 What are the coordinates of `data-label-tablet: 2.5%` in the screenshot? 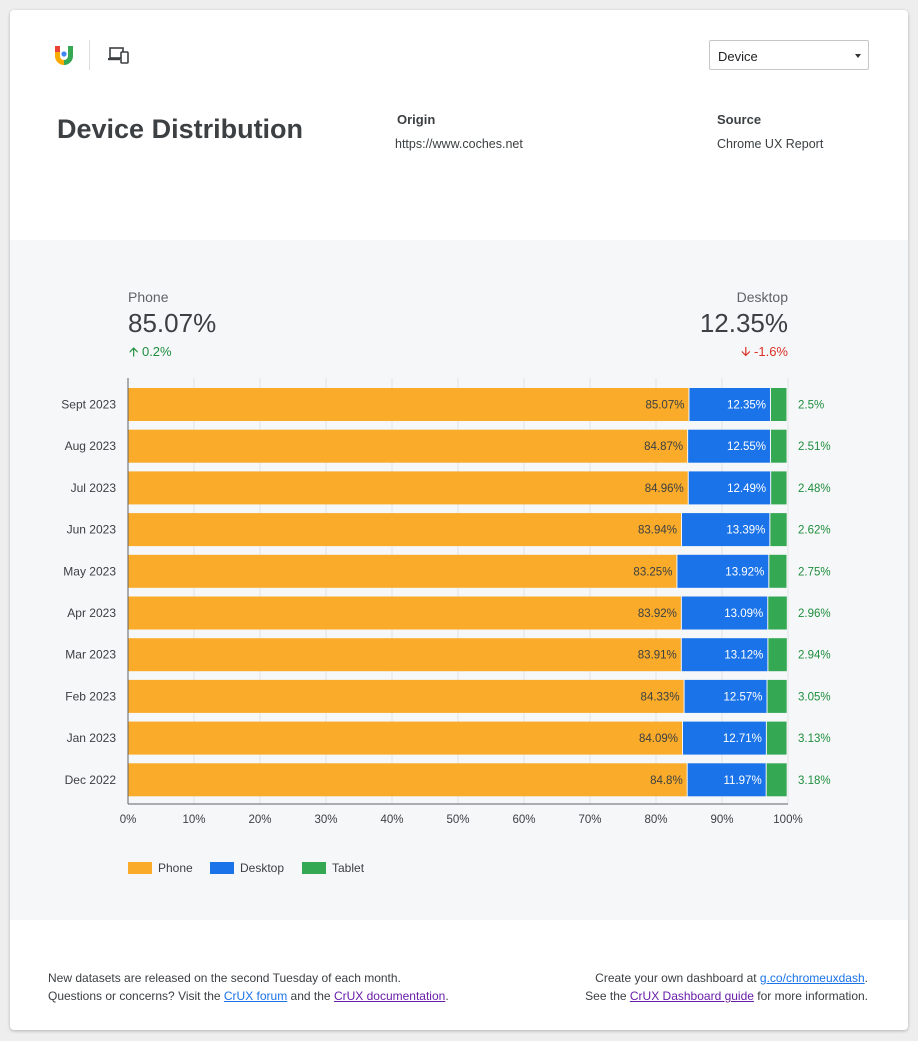 It's located at (811, 406).